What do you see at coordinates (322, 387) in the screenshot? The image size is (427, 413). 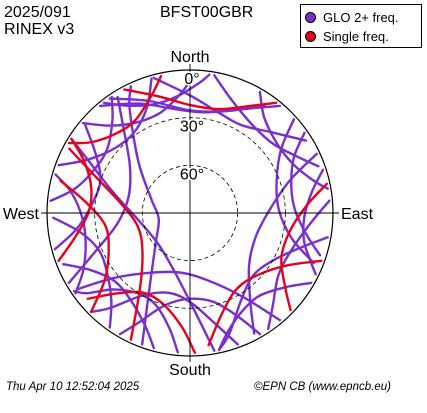 I see `footer-credit: ©EPN CB (www.epncb.eu)` at bounding box center [322, 387].